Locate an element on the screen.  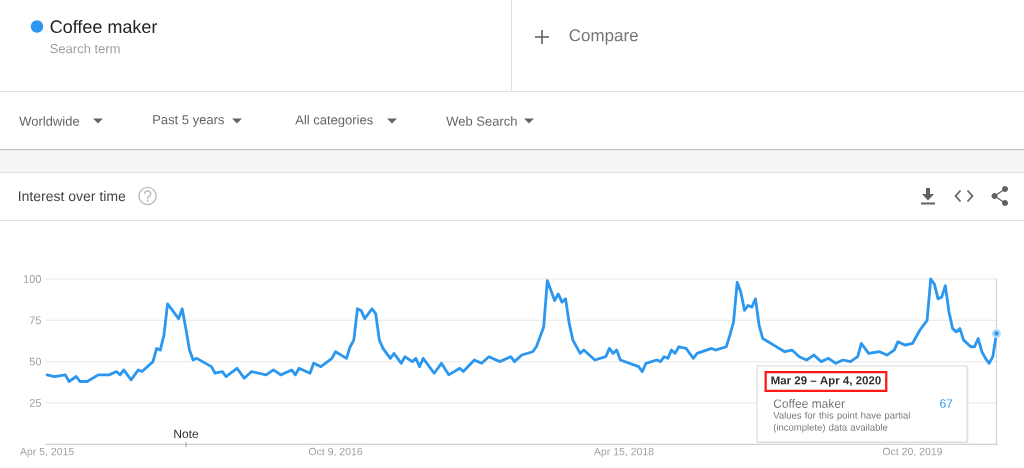
annotation: 67 is located at coordinates (946, 403).